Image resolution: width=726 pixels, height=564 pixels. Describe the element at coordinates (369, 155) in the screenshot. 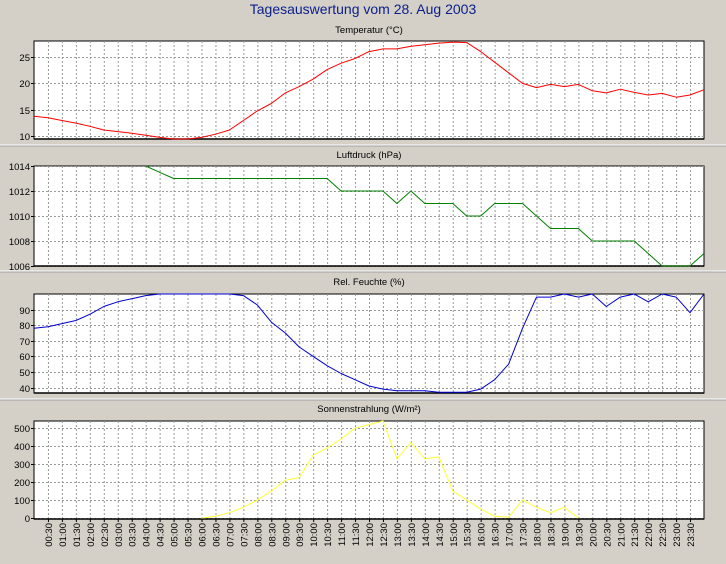

I see `panel-title: Luftdruck (hPa)` at that location.